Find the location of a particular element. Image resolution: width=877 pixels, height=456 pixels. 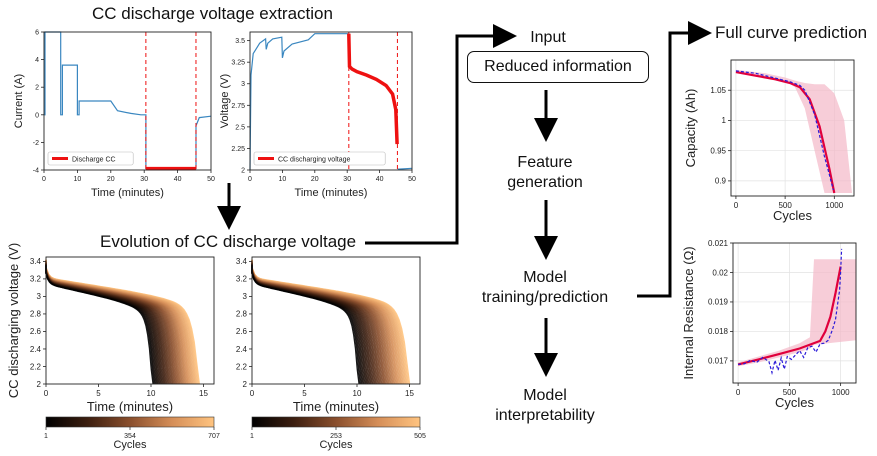

resistance-measured-line is located at coordinates (790, 312).